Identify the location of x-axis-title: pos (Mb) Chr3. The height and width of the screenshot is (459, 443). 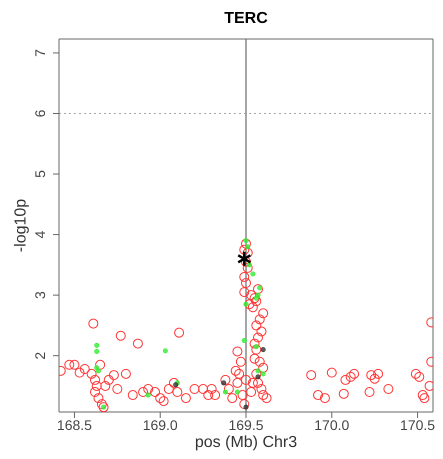
(246, 442).